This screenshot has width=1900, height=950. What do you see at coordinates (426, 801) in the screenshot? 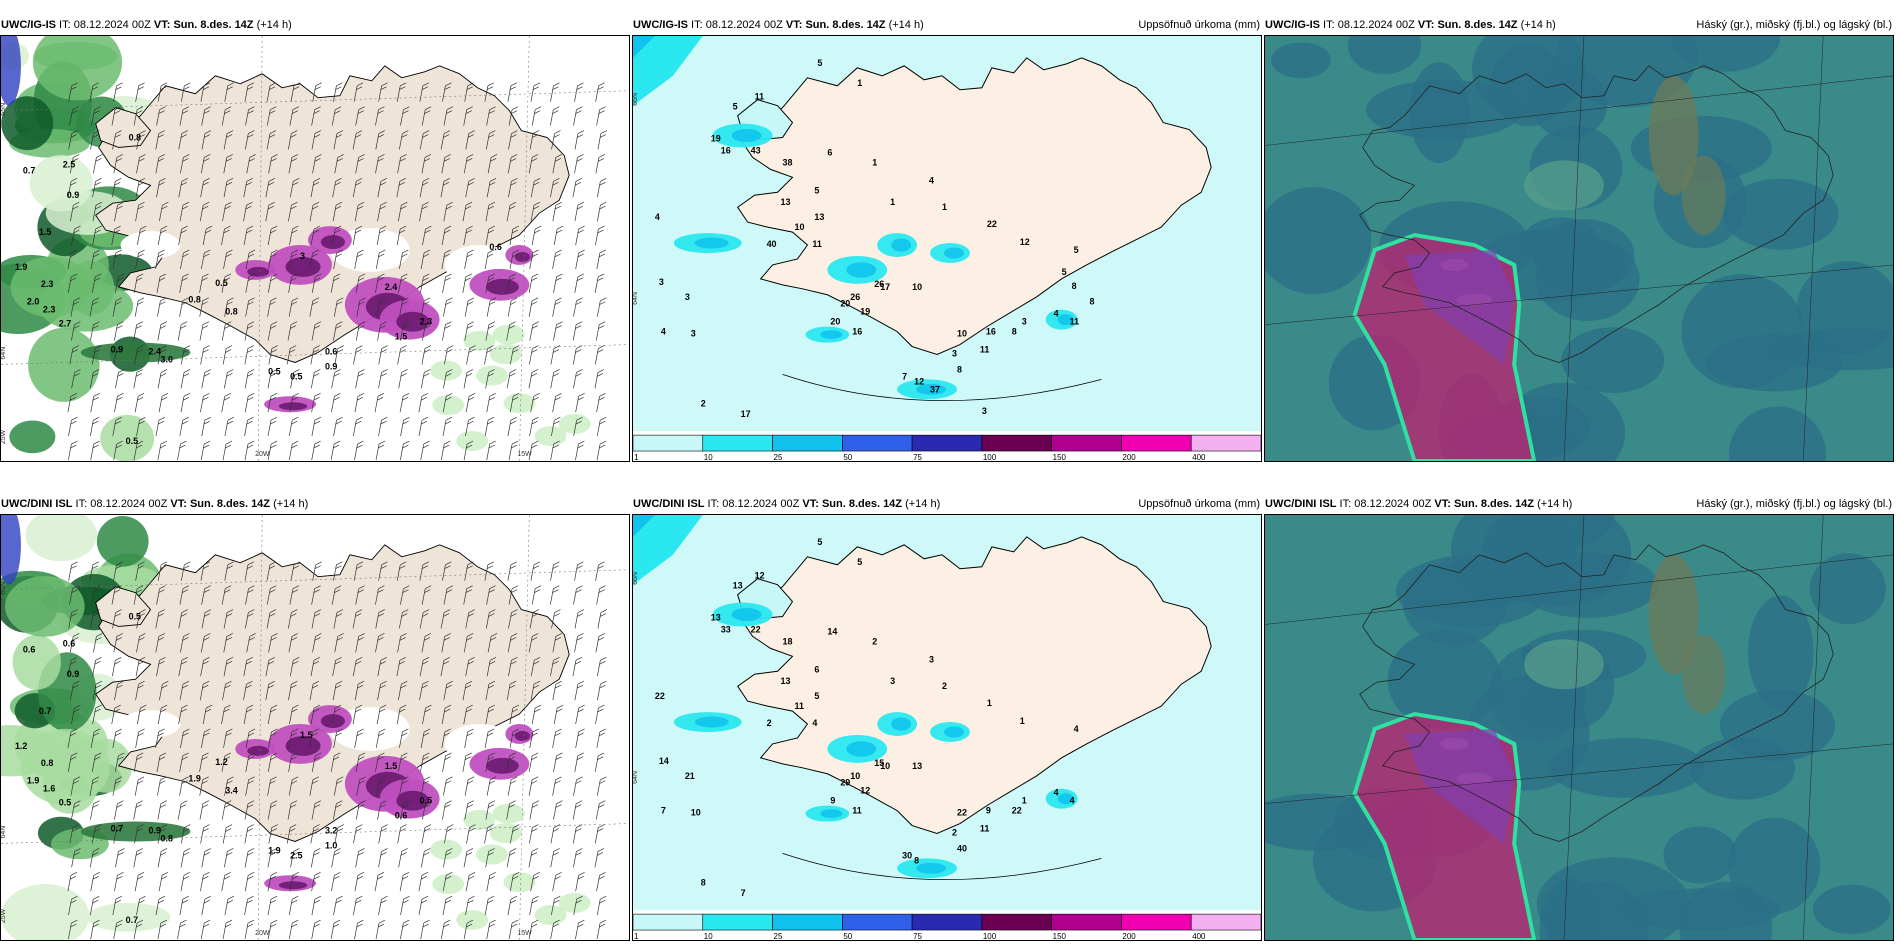
I see `precip-value: 0.5` at bounding box center [426, 801].